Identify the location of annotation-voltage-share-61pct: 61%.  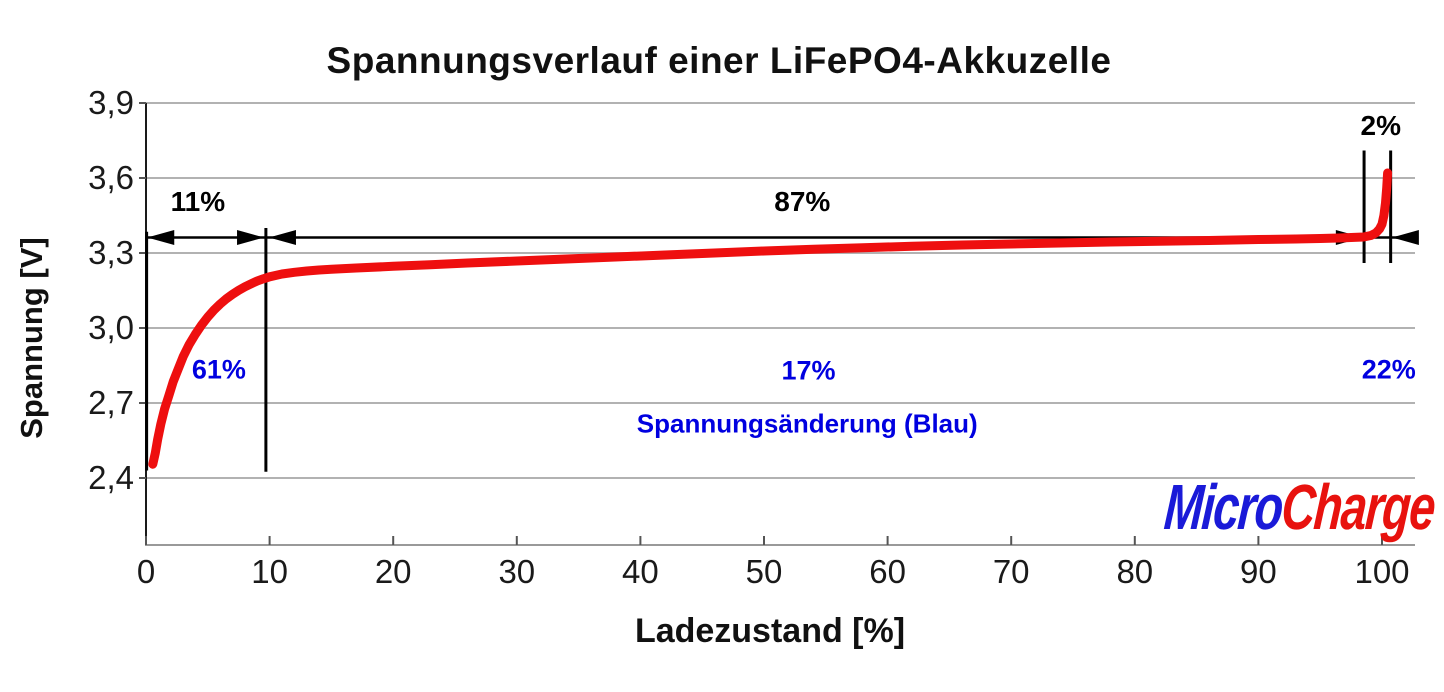
(218, 369).